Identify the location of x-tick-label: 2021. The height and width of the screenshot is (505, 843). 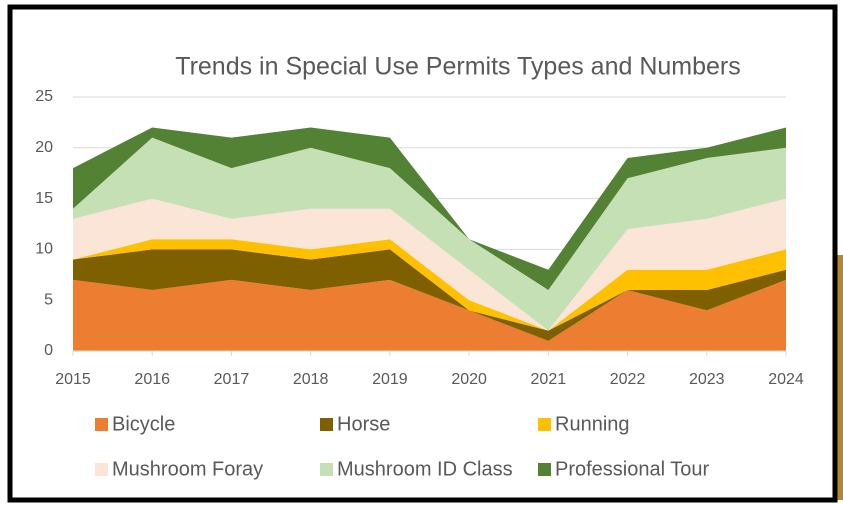
(549, 379).